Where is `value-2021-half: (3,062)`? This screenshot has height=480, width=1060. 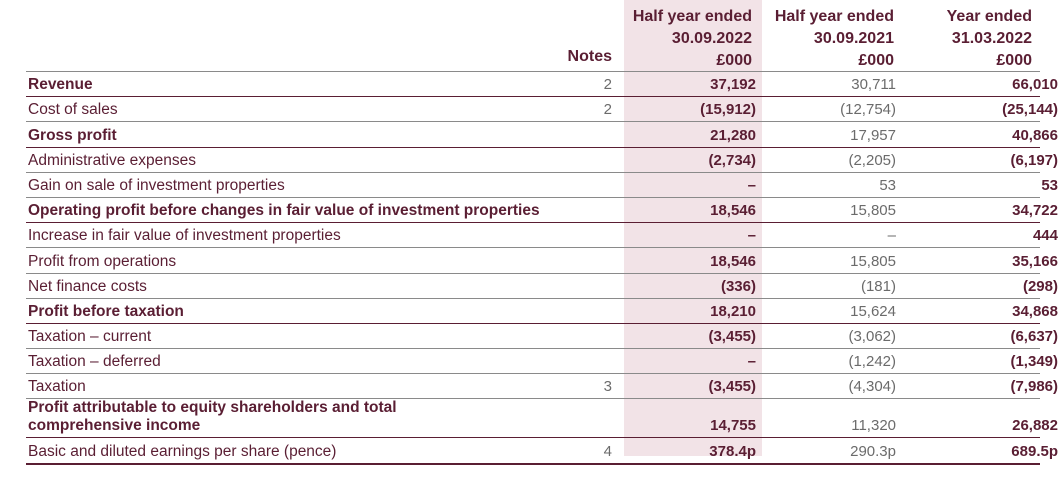 value-2021-half: (3,062) is located at coordinates (872, 337).